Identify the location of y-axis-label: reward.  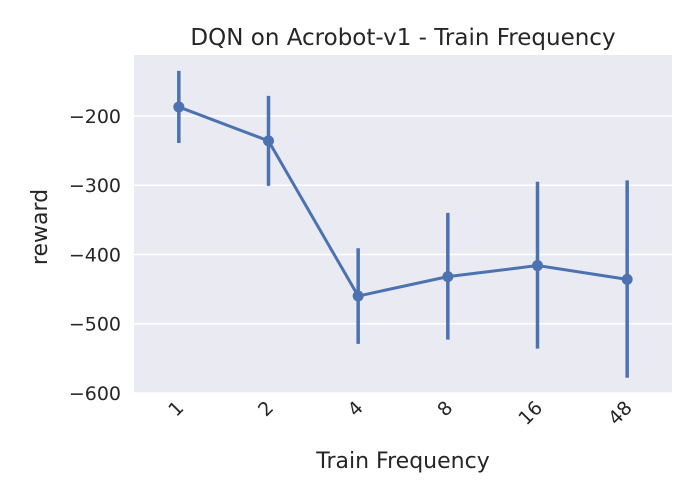
(40, 227).